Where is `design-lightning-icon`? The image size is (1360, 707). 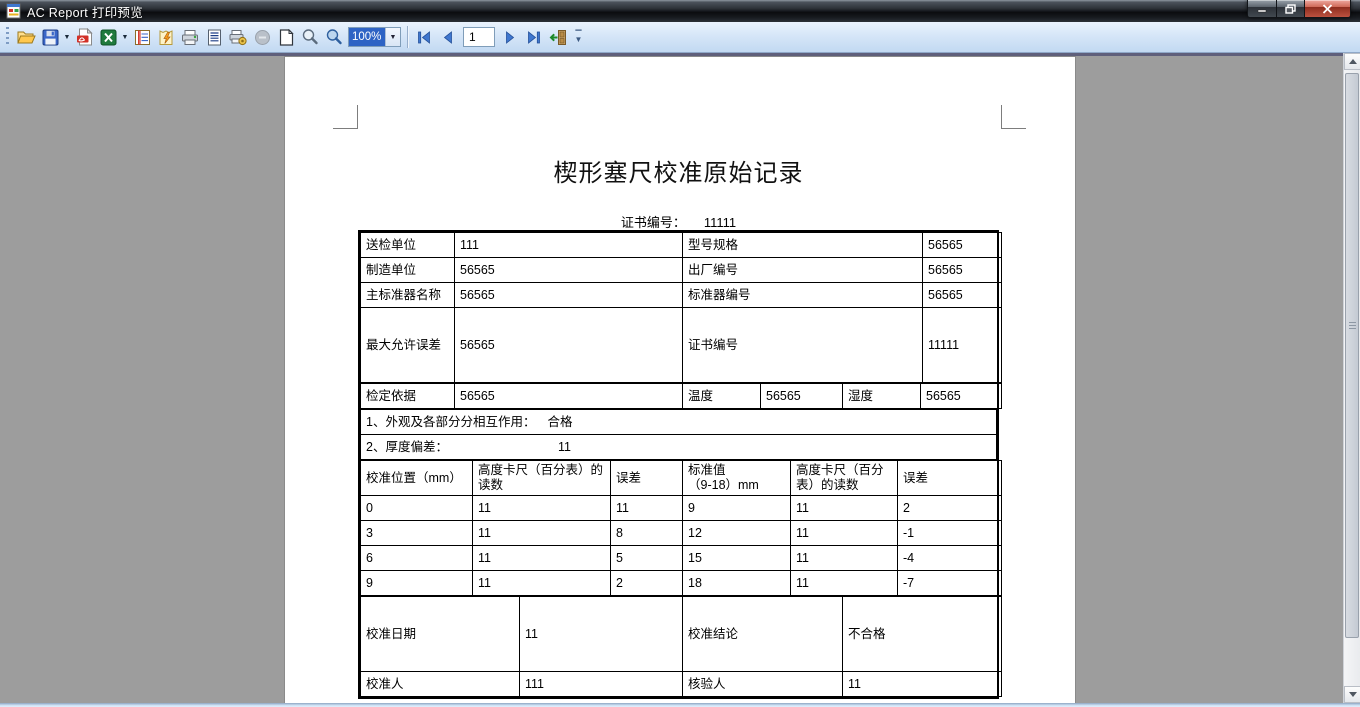
design-lightning-icon is located at coordinates (165, 37).